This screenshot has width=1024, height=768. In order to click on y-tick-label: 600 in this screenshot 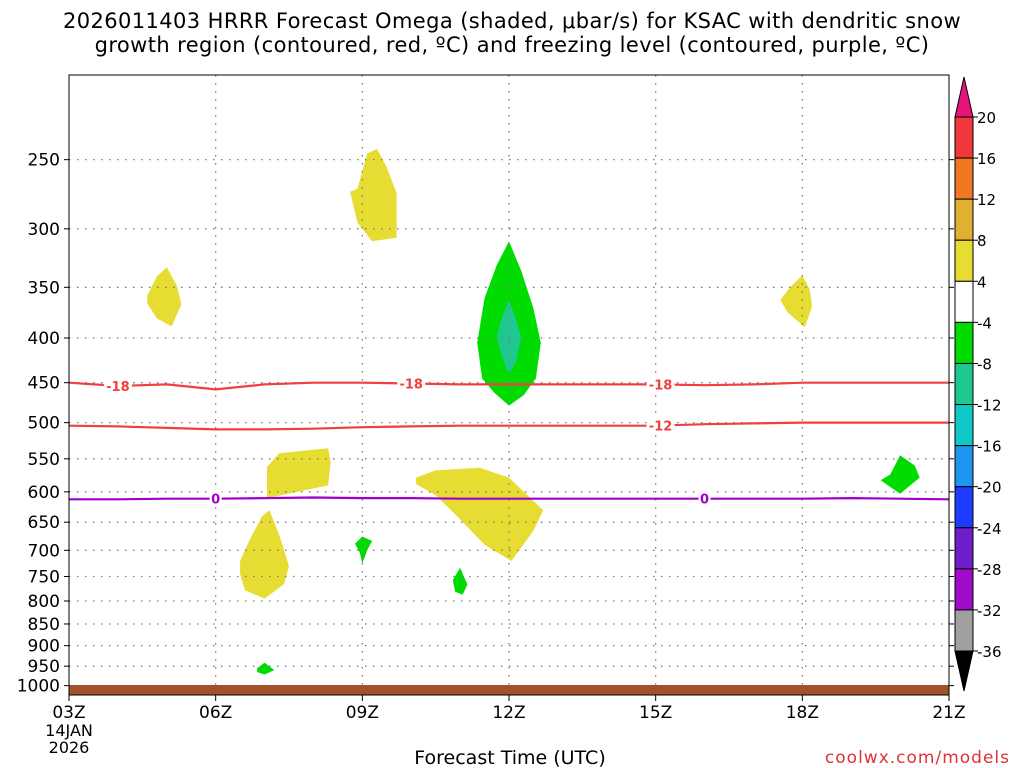, I will do `click(44, 493)`.